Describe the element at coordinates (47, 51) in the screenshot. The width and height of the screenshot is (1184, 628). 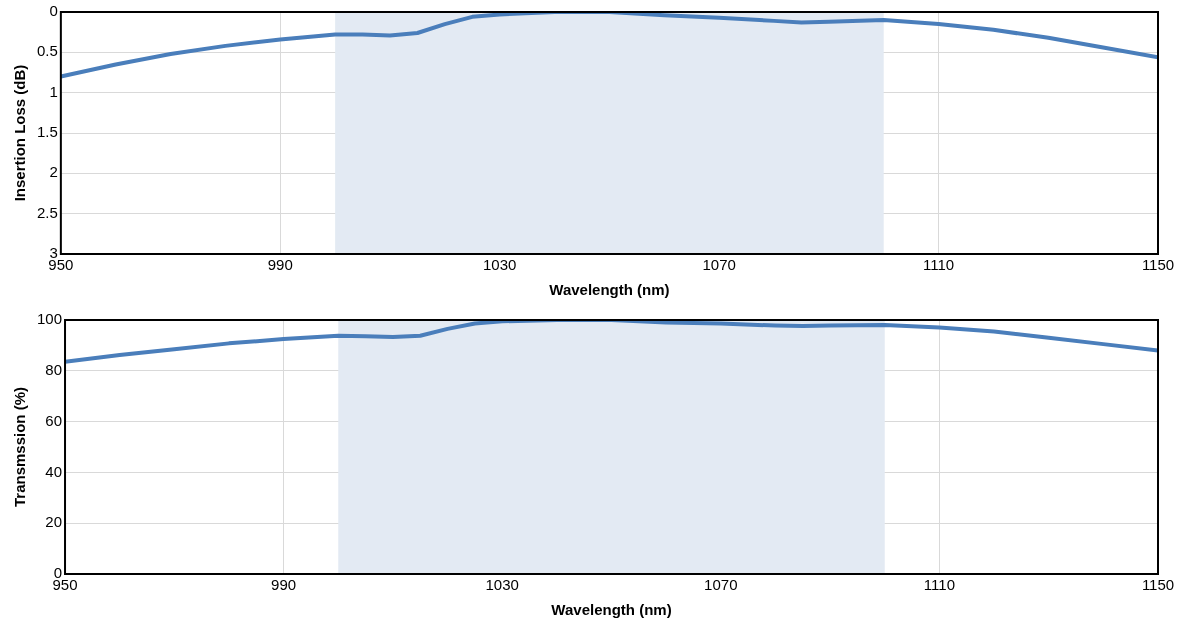
I see `y-tick-label: 0.5` at that location.